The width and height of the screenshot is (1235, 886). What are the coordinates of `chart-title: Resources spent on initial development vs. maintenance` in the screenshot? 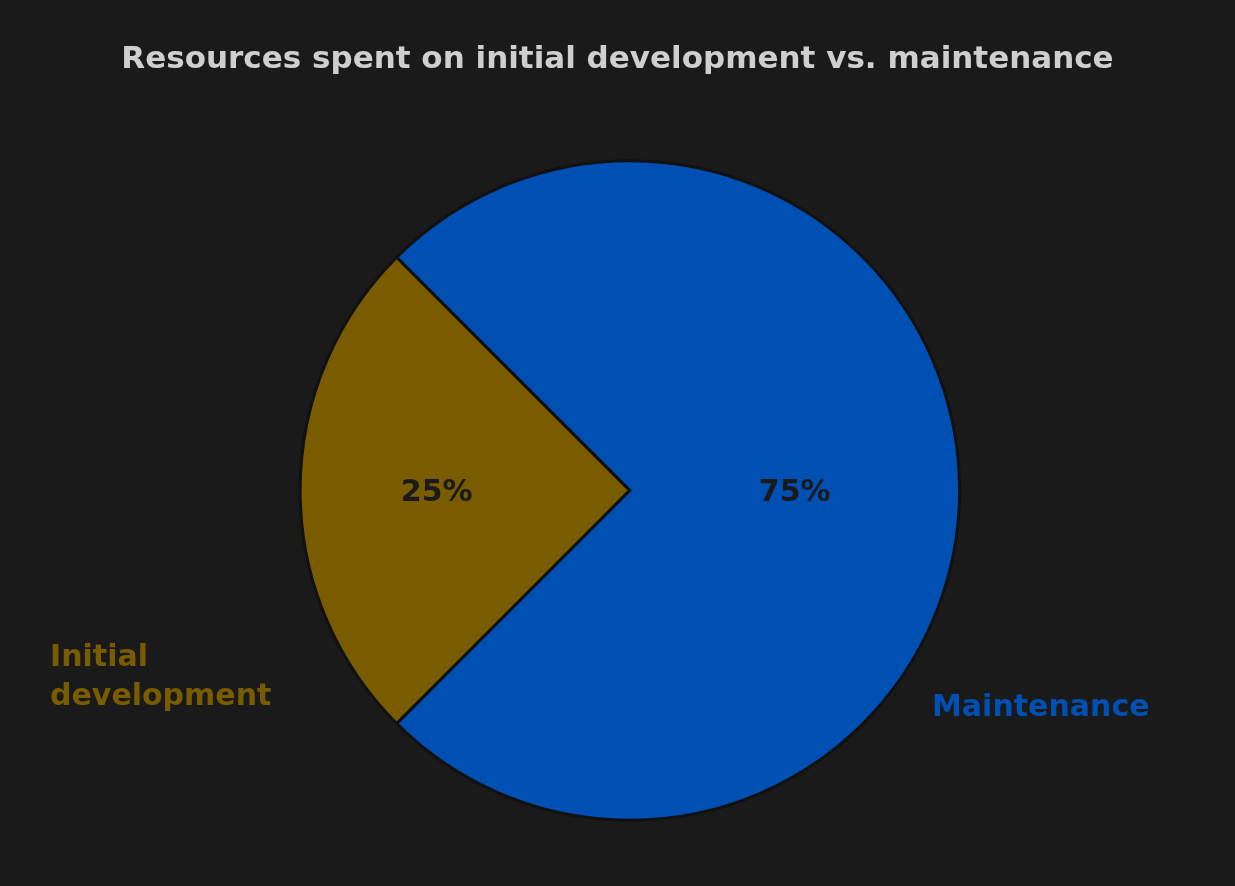 It's located at (617, 57).